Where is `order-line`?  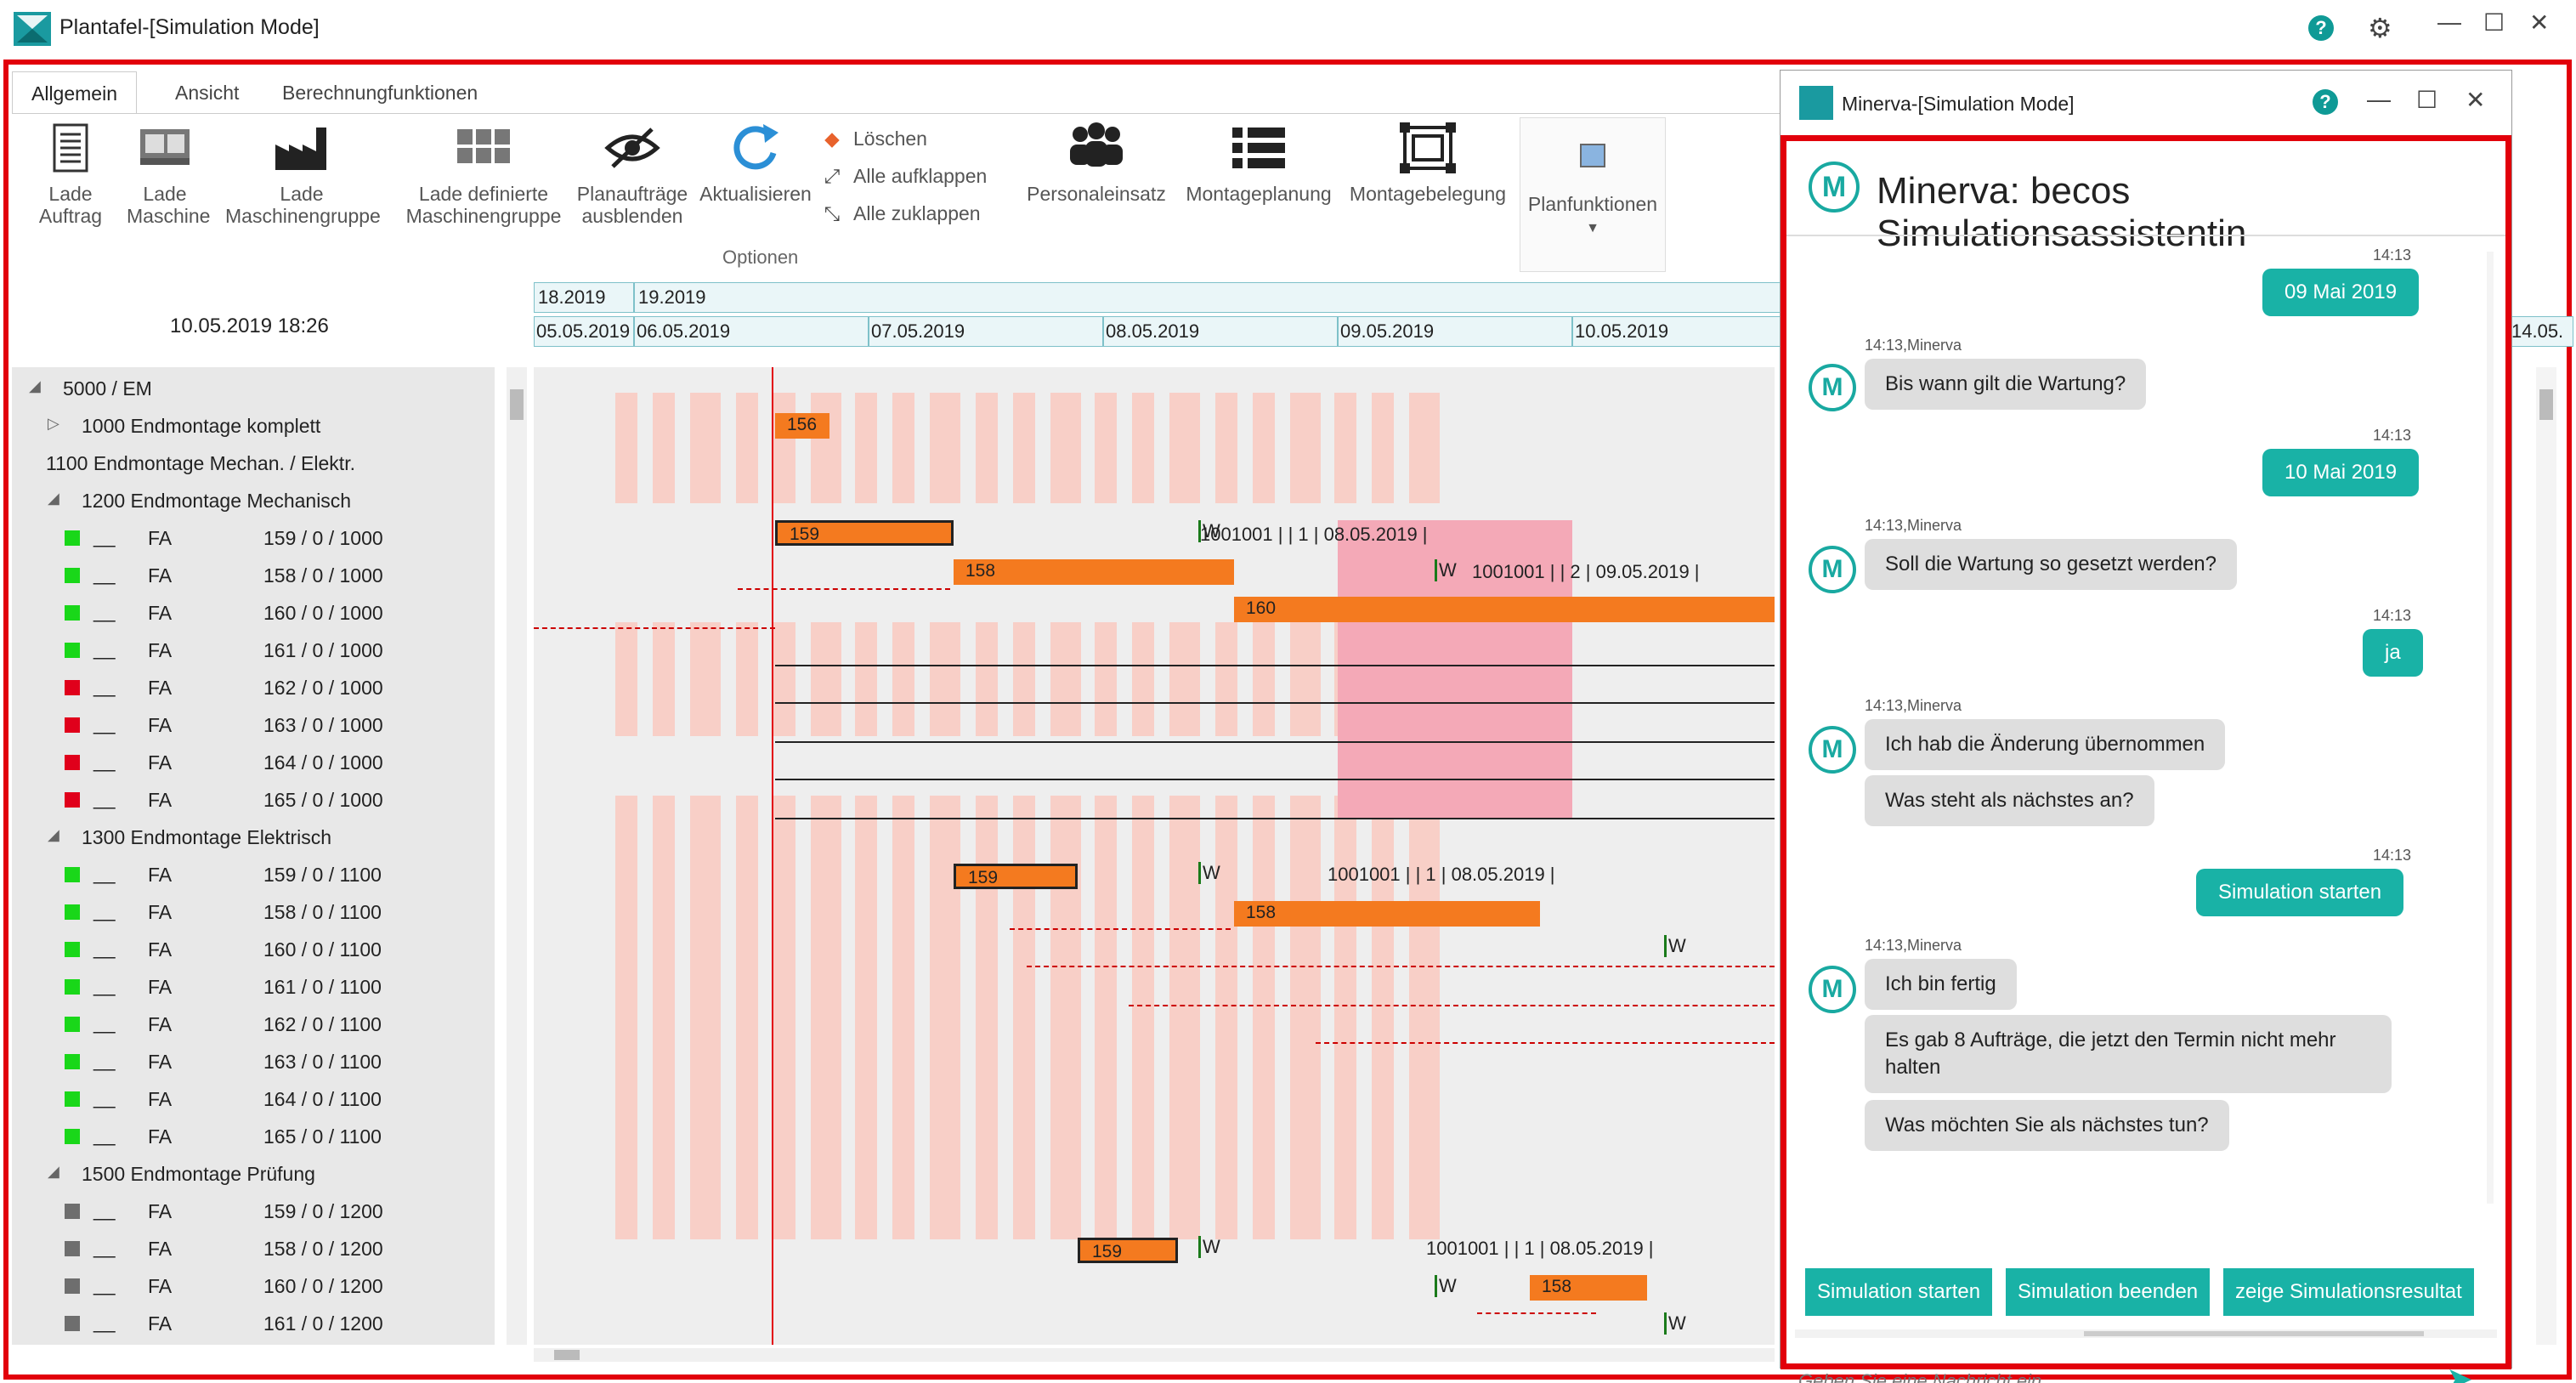 order-line is located at coordinates (1275, 742).